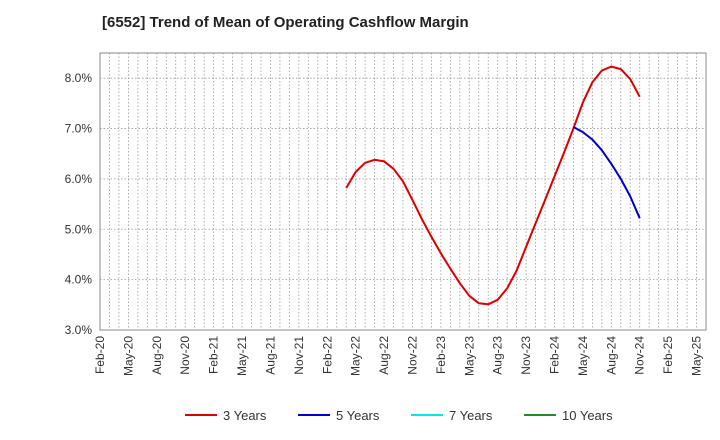  Describe the element at coordinates (606, 172) in the screenshot. I see `series-line-5-years` at that location.